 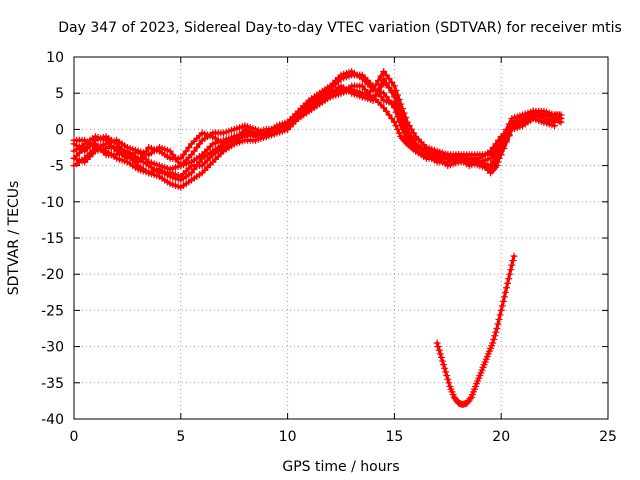 What do you see at coordinates (394, 437) in the screenshot?
I see `x-tick-label: 15` at bounding box center [394, 437].